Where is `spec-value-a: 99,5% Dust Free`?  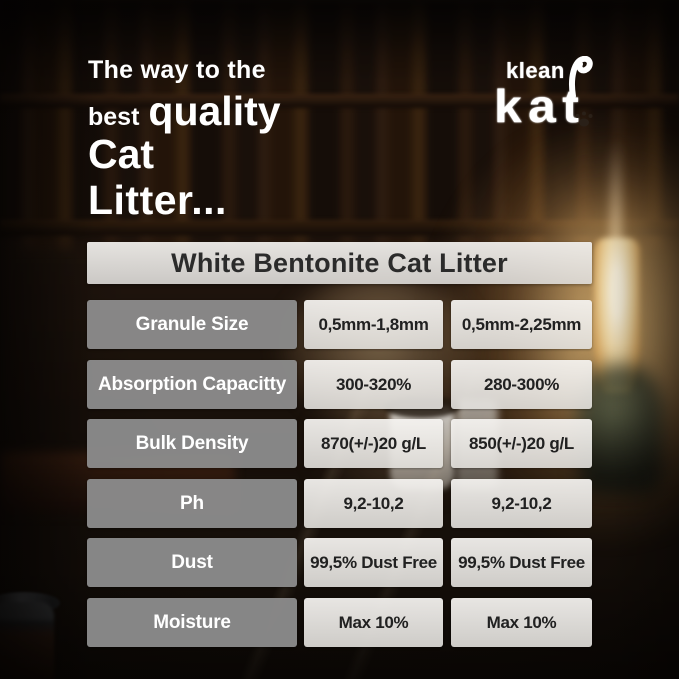 spec-value-a: 99,5% Dust Free is located at coordinates (373, 562).